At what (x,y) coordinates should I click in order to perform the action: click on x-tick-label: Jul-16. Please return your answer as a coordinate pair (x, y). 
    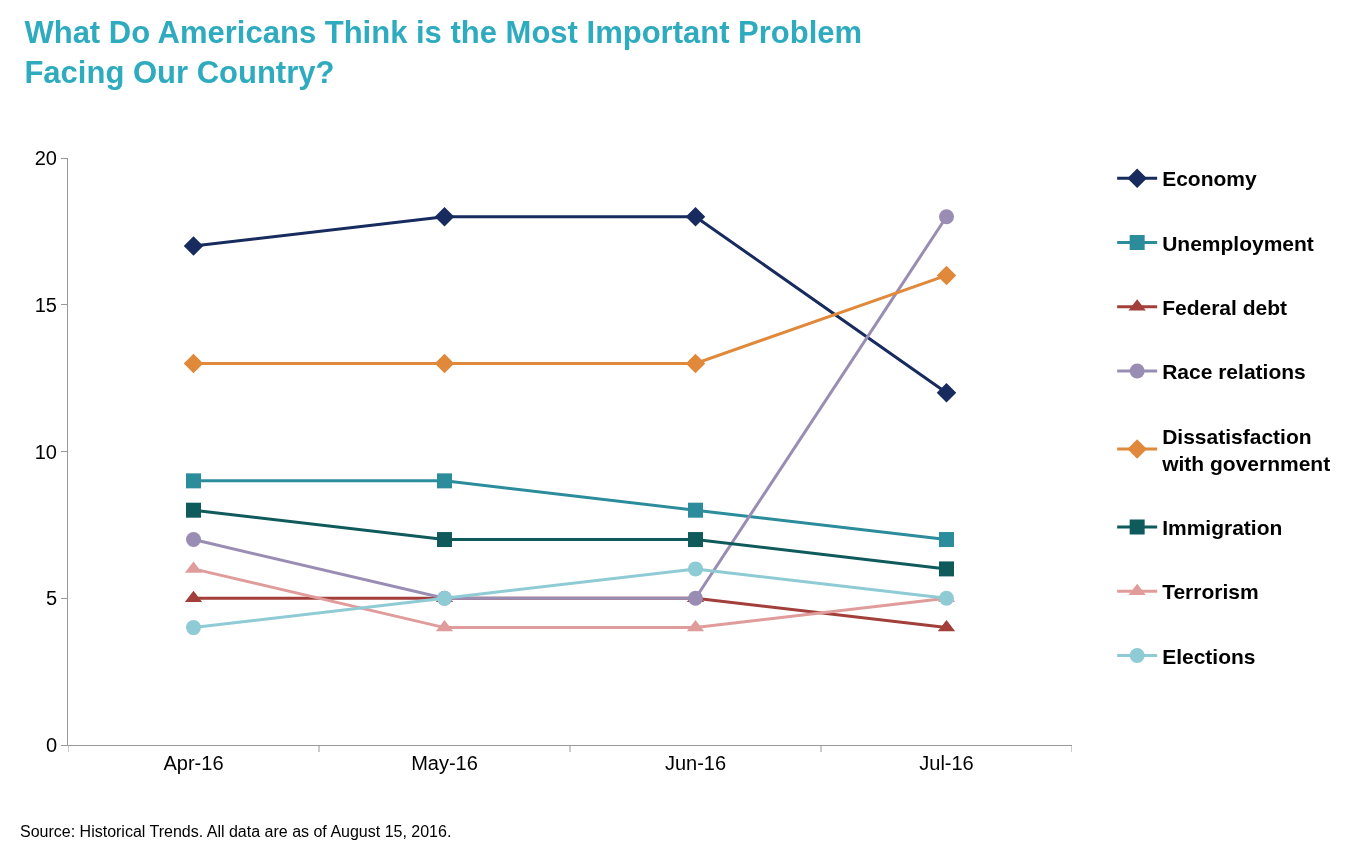
    Looking at the image, I should click on (946, 763).